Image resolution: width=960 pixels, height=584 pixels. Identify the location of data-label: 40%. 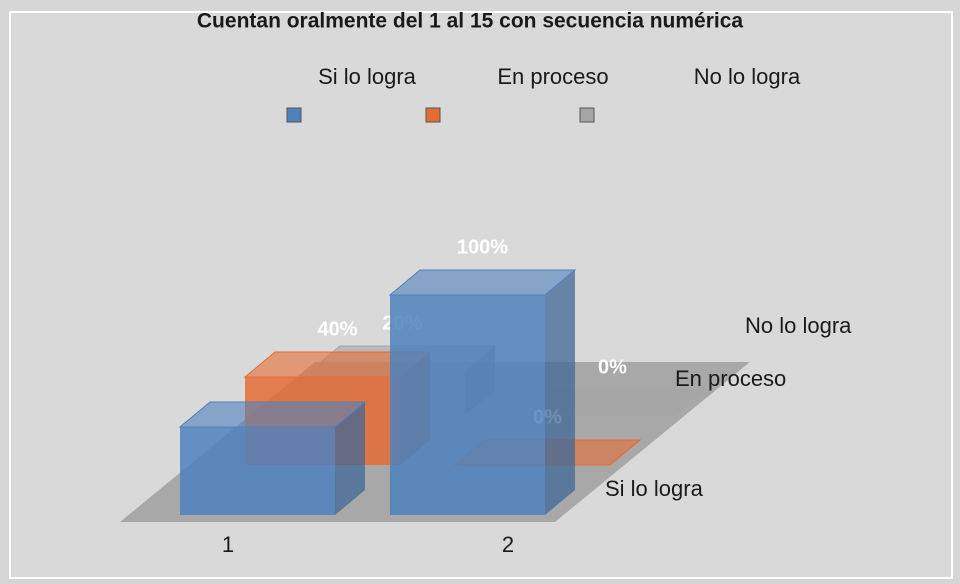
(337, 329).